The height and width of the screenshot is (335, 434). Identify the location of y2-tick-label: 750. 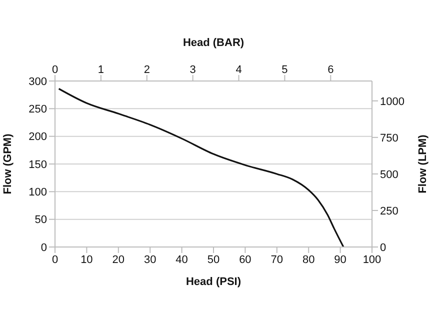
(389, 138).